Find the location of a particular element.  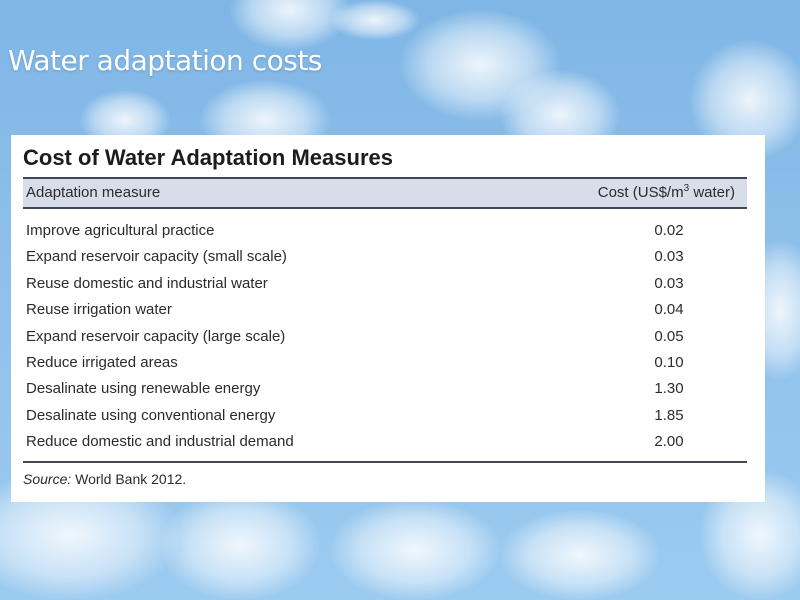

table-row: Improve agricultural practice 0.02 is located at coordinates (385, 232).